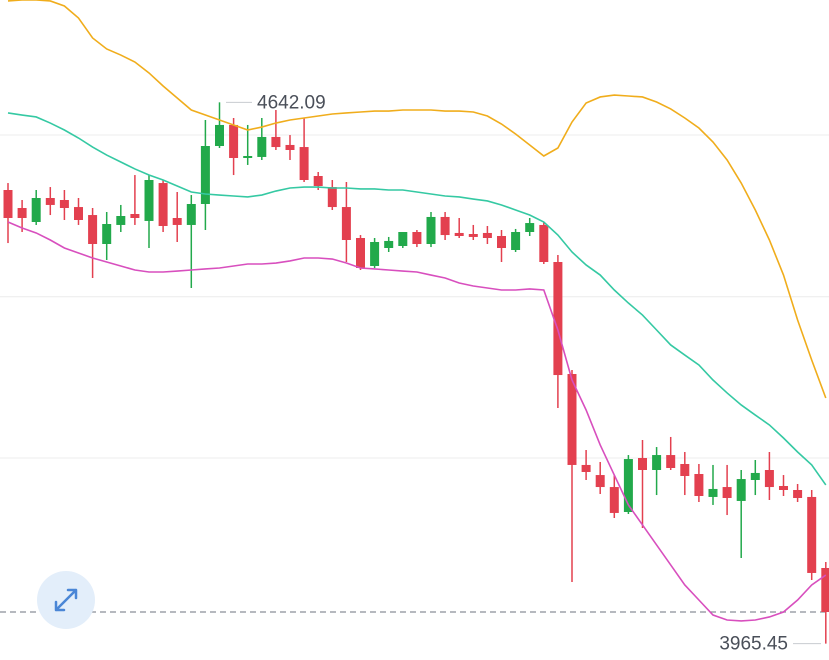  Describe the element at coordinates (291, 102) in the screenshot. I see `high-marker-label: 4642.09` at that location.